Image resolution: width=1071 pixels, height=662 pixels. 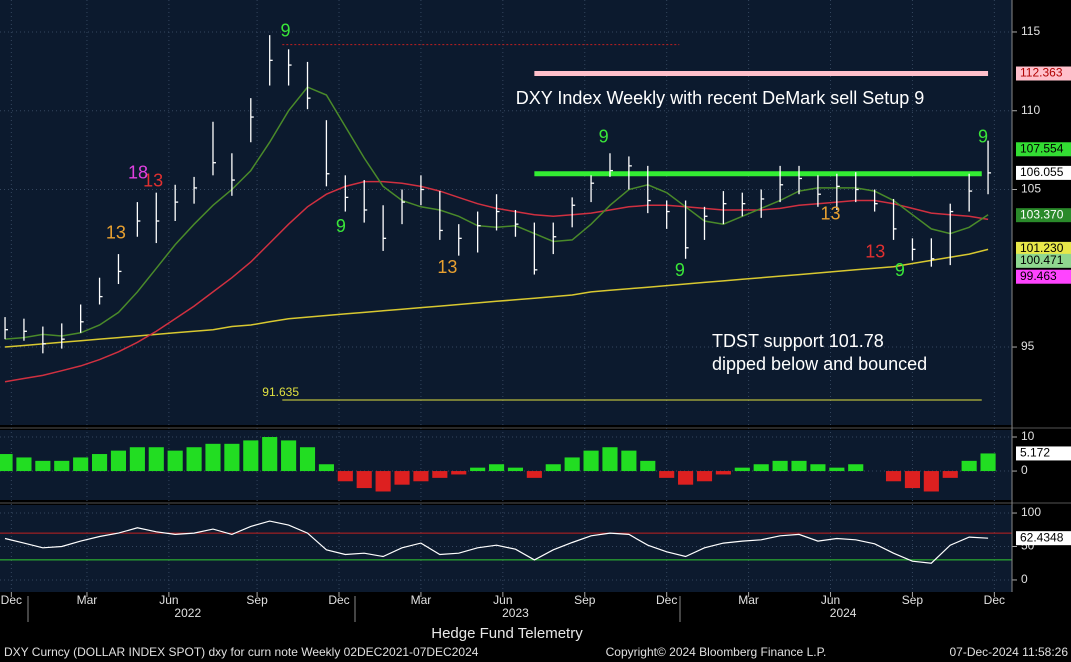 What do you see at coordinates (819, 364) in the screenshot?
I see `annotation: dipped below and bounced` at bounding box center [819, 364].